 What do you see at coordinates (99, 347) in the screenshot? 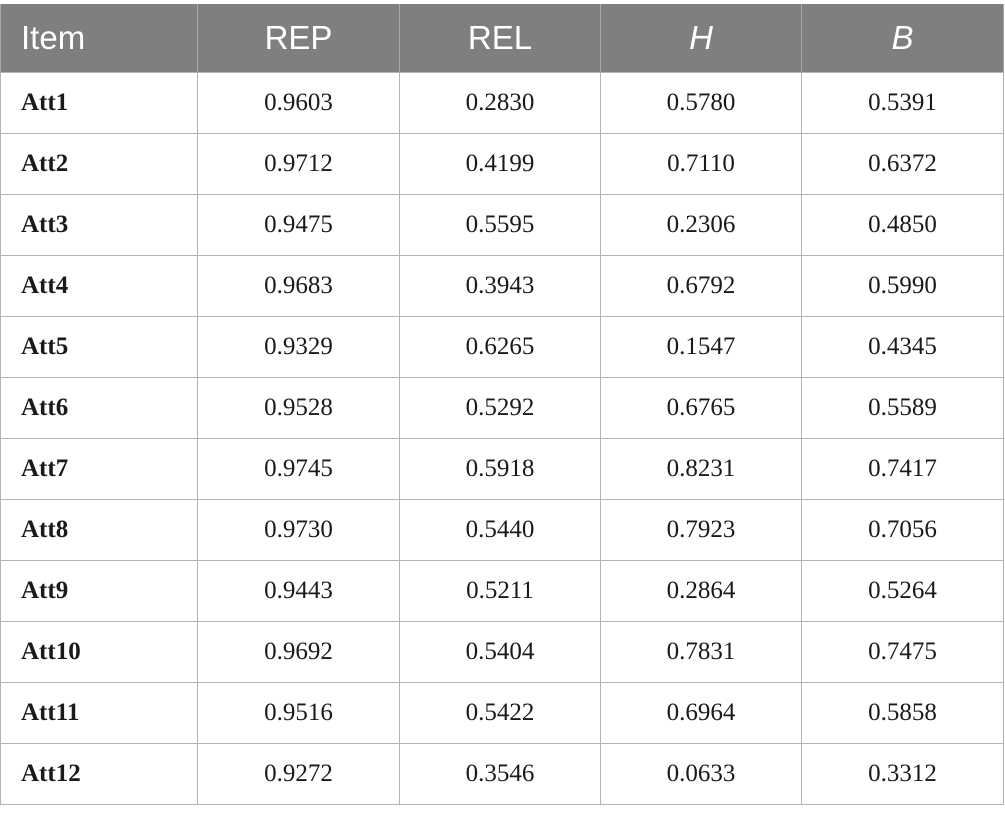
I see `row-item-label: Att5` at bounding box center [99, 347].